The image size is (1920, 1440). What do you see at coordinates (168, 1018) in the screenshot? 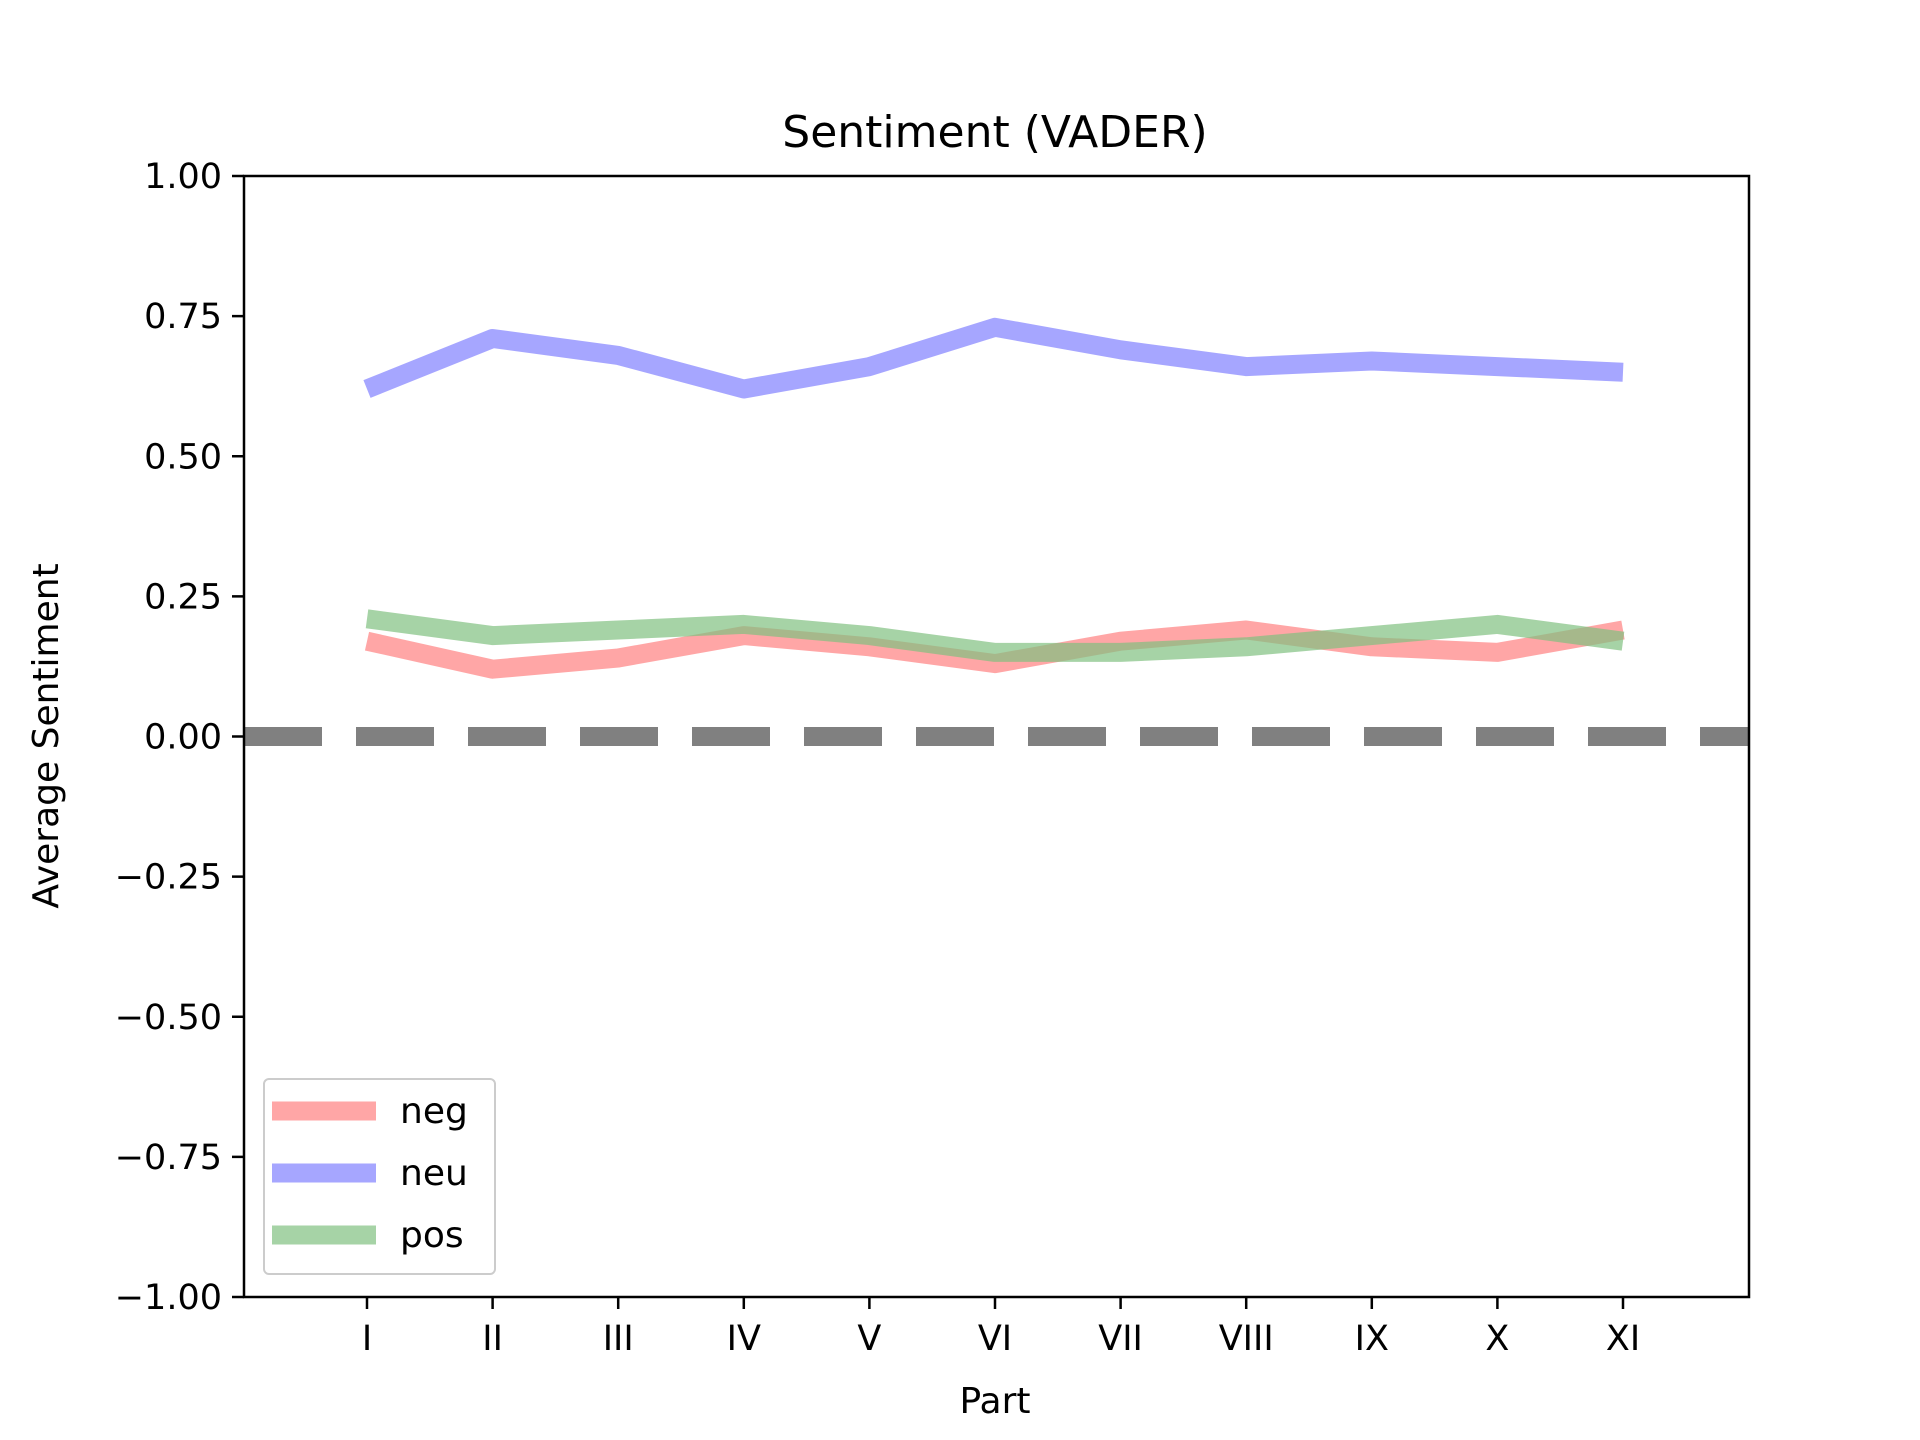
I see `y-tick-label: −0.50` at bounding box center [168, 1018].